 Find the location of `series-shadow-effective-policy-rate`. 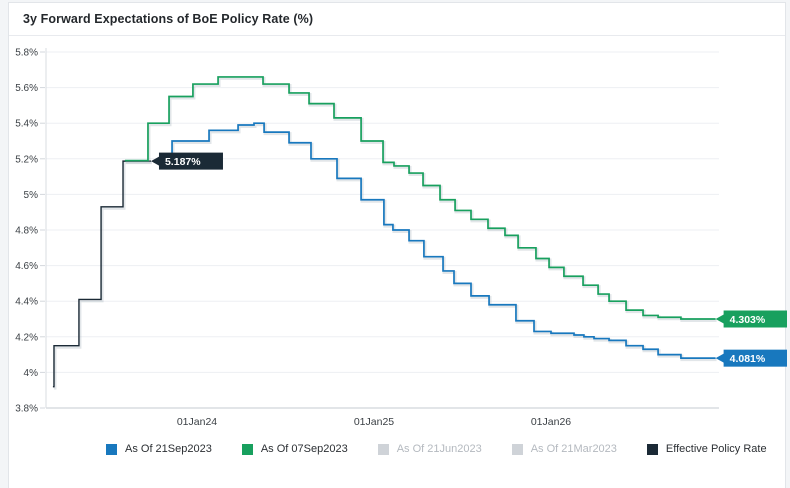

series-shadow-effective-policy-rate is located at coordinates (102, 275).